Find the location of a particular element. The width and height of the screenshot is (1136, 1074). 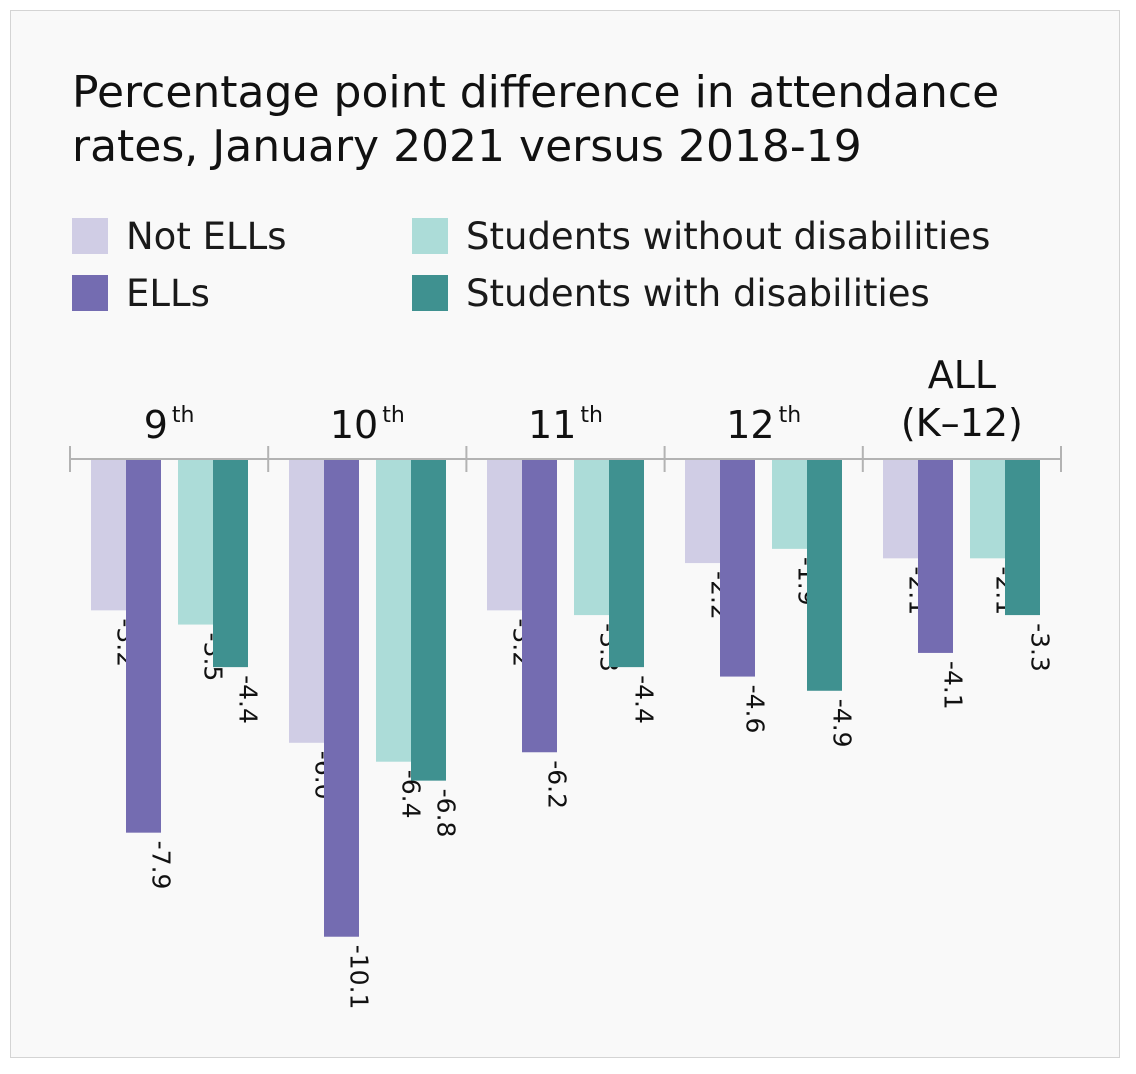

value-label-s1-c3: -4.6 is located at coordinates (755, 709).